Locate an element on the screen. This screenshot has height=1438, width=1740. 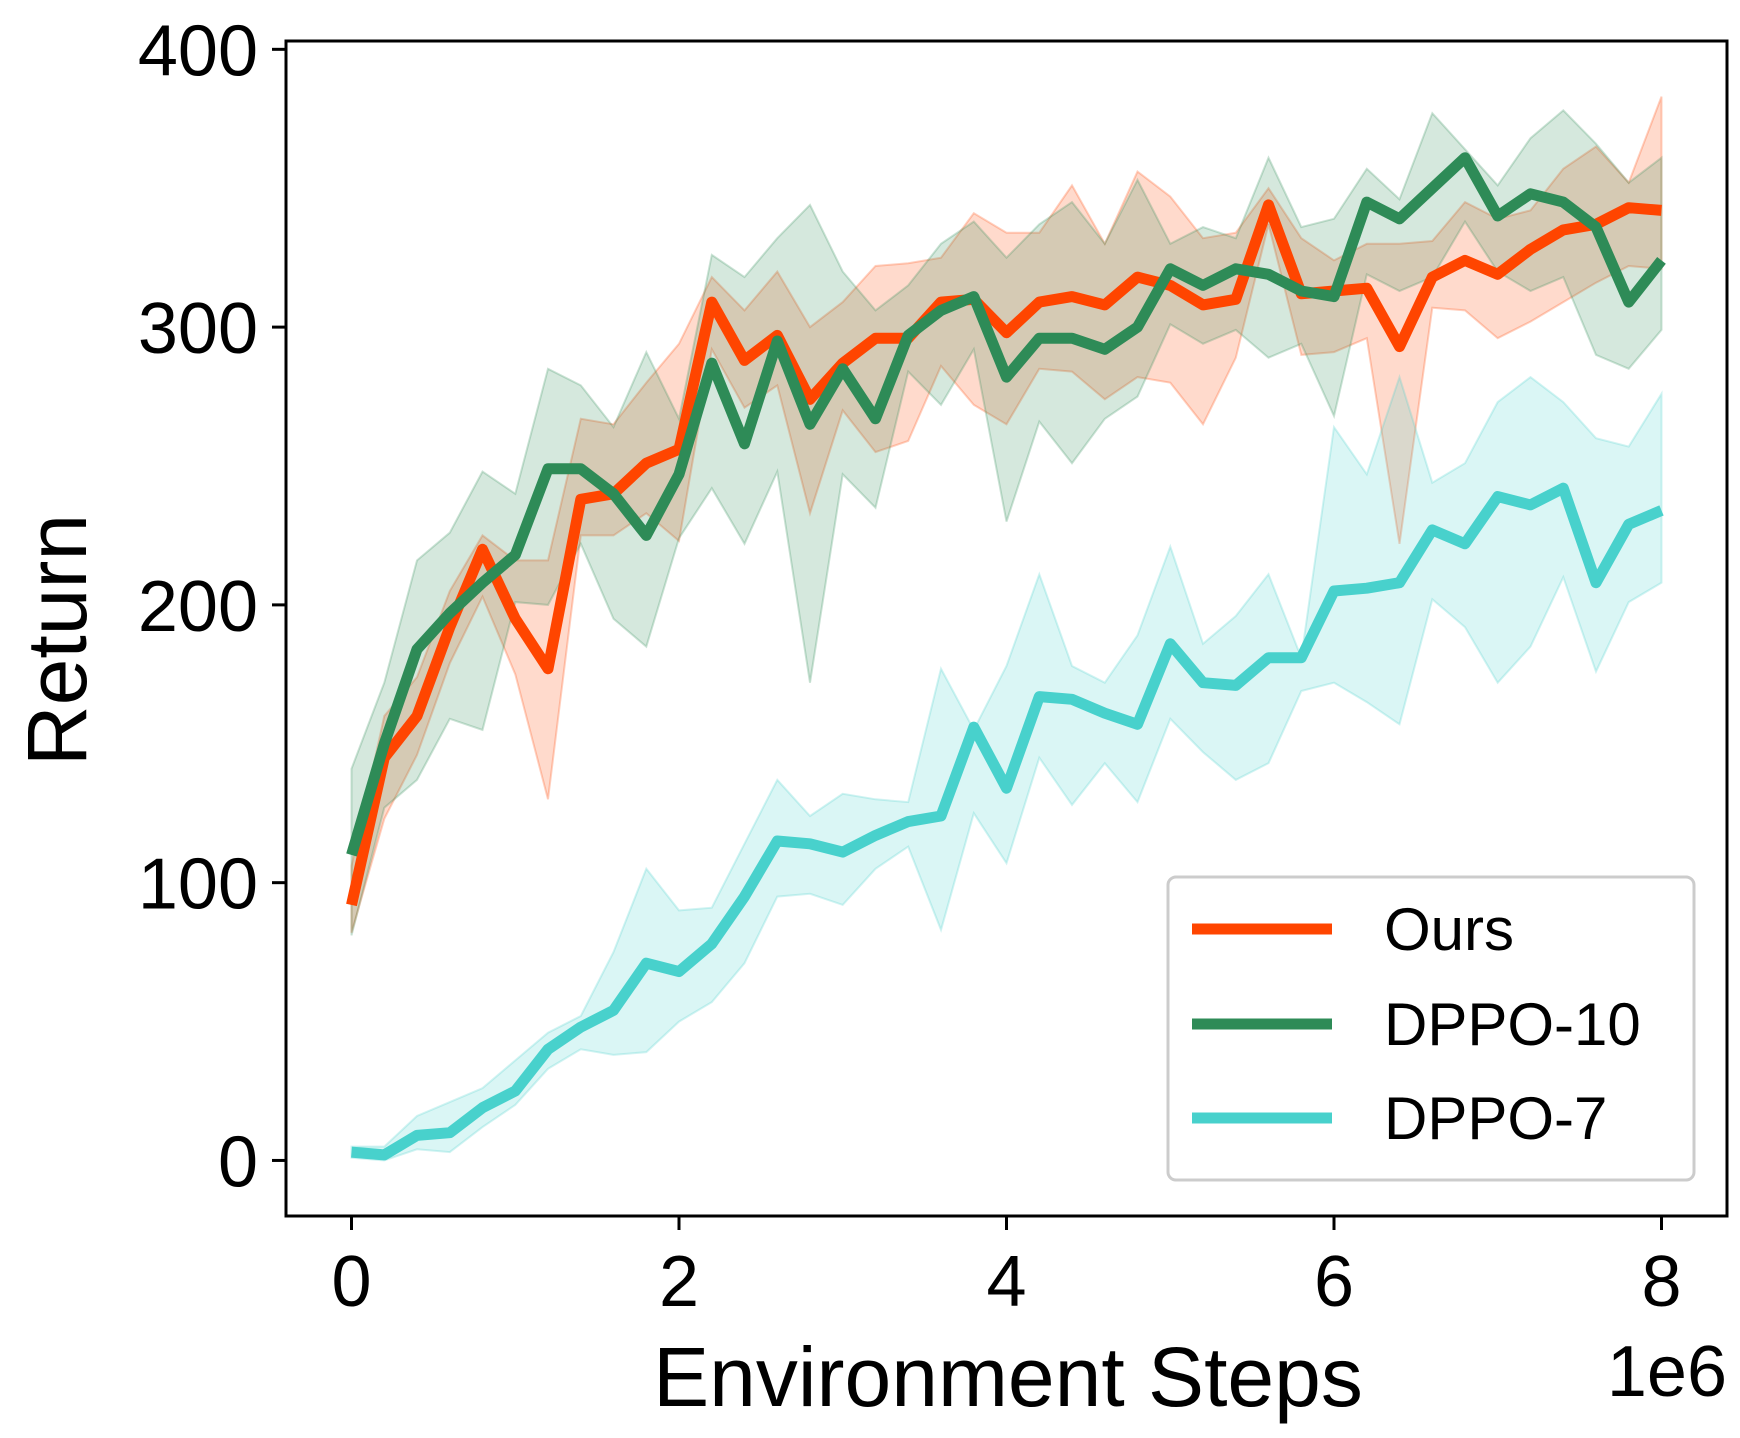
legend-label-dppo-7: DPPO-7 is located at coordinates (1495, 1118).